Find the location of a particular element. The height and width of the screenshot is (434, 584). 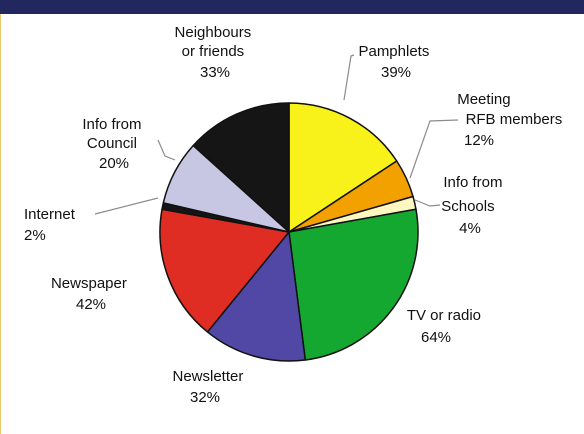

pie-slice-newspaper is located at coordinates (224, 270).